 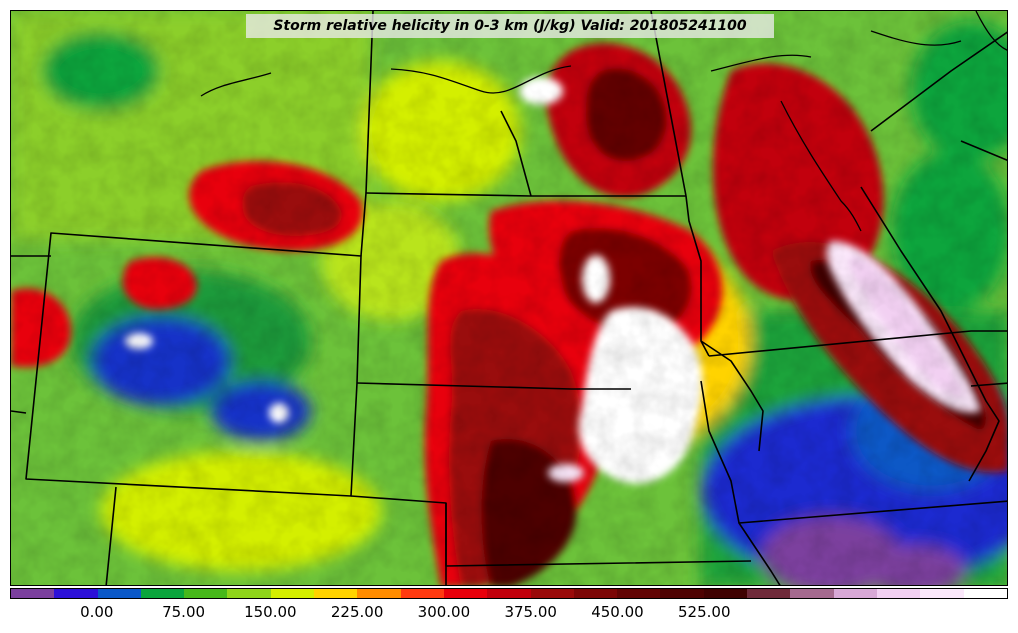 What do you see at coordinates (357, 612) in the screenshot?
I see `colorbar-tick-label: 225.00` at bounding box center [357, 612].